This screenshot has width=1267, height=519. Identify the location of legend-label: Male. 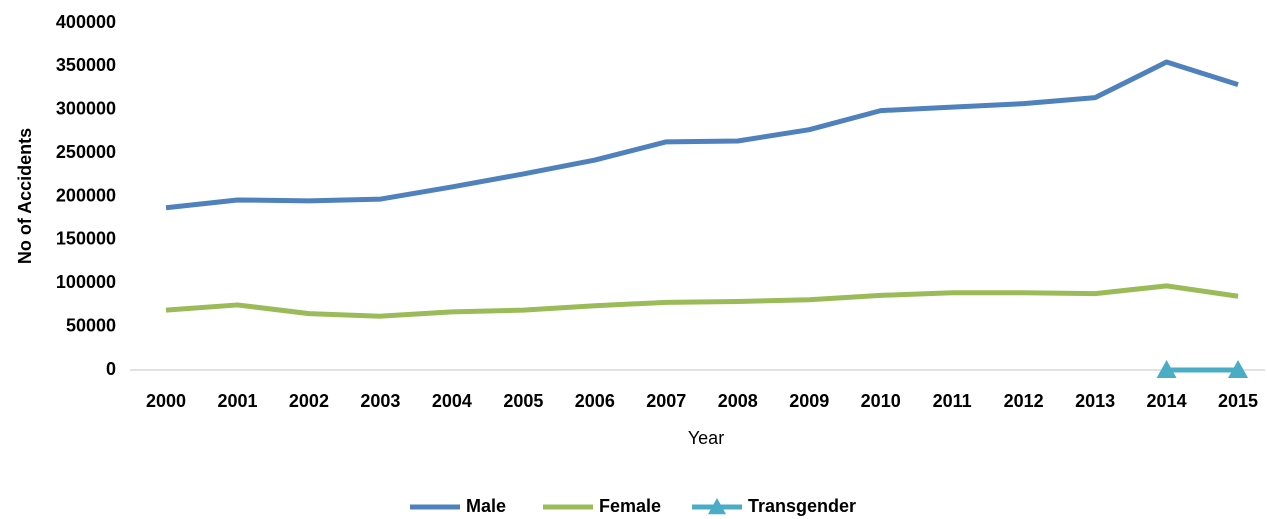
(486, 506).